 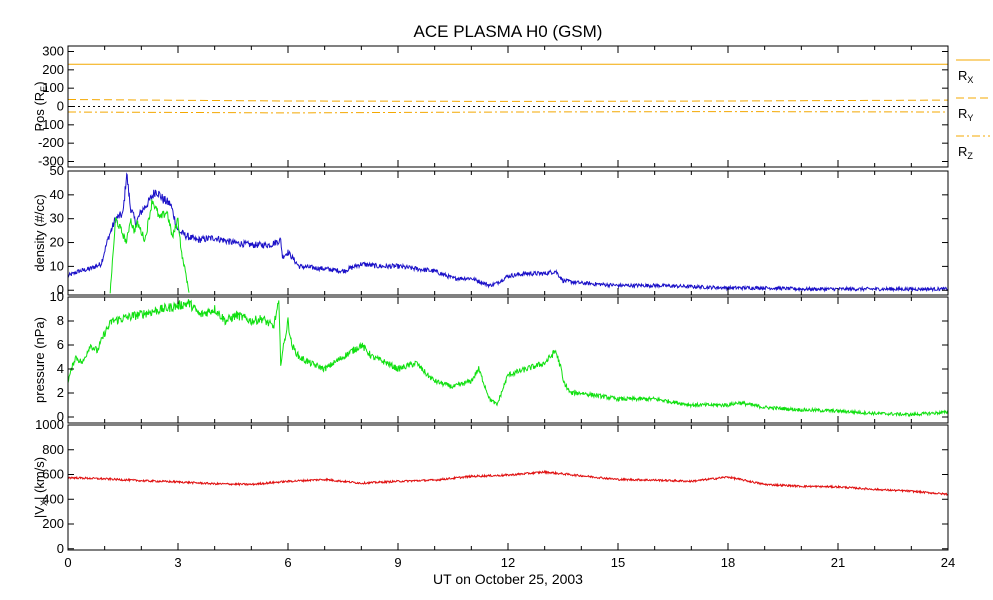 I want to click on y-tick-label: 2, so click(x=60, y=392).